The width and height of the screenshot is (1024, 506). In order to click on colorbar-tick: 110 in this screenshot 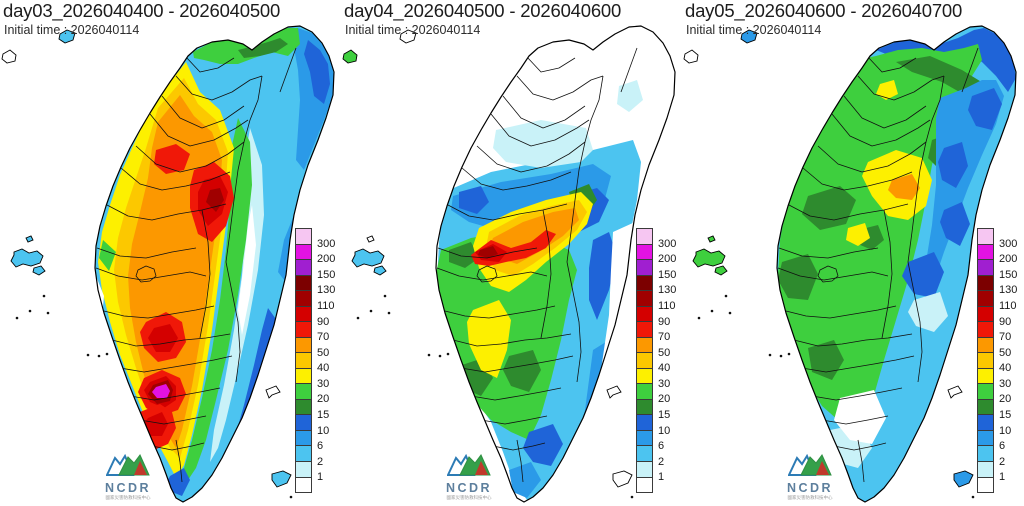, I will do `click(326, 305)`.